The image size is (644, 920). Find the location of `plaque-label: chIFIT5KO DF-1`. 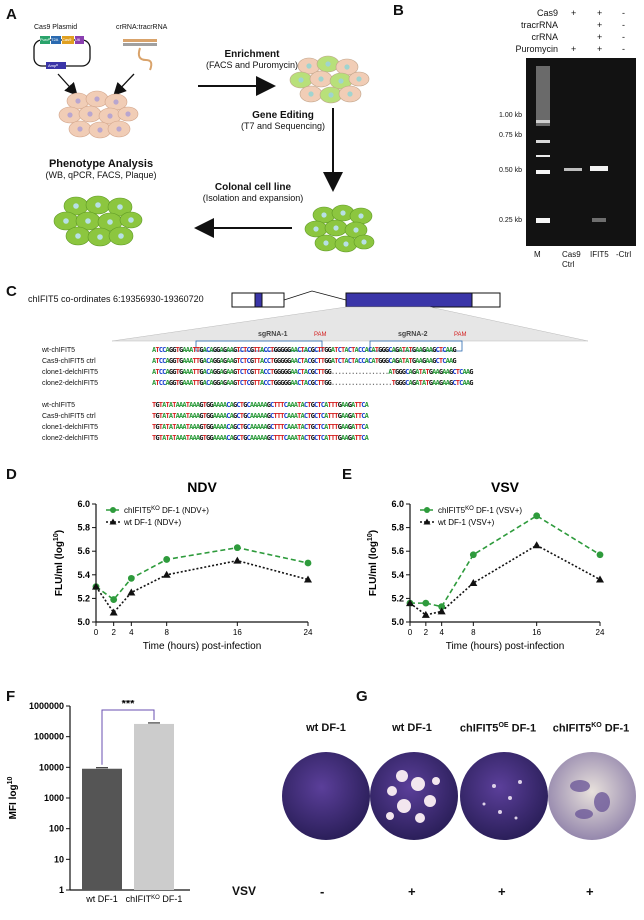

plaque-label: chIFIT5KO DF-1 is located at coordinates (591, 728).